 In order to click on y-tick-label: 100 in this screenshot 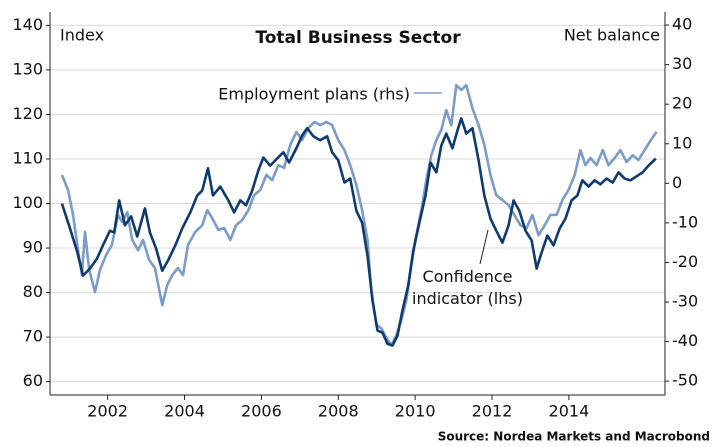, I will do `click(27, 202)`.